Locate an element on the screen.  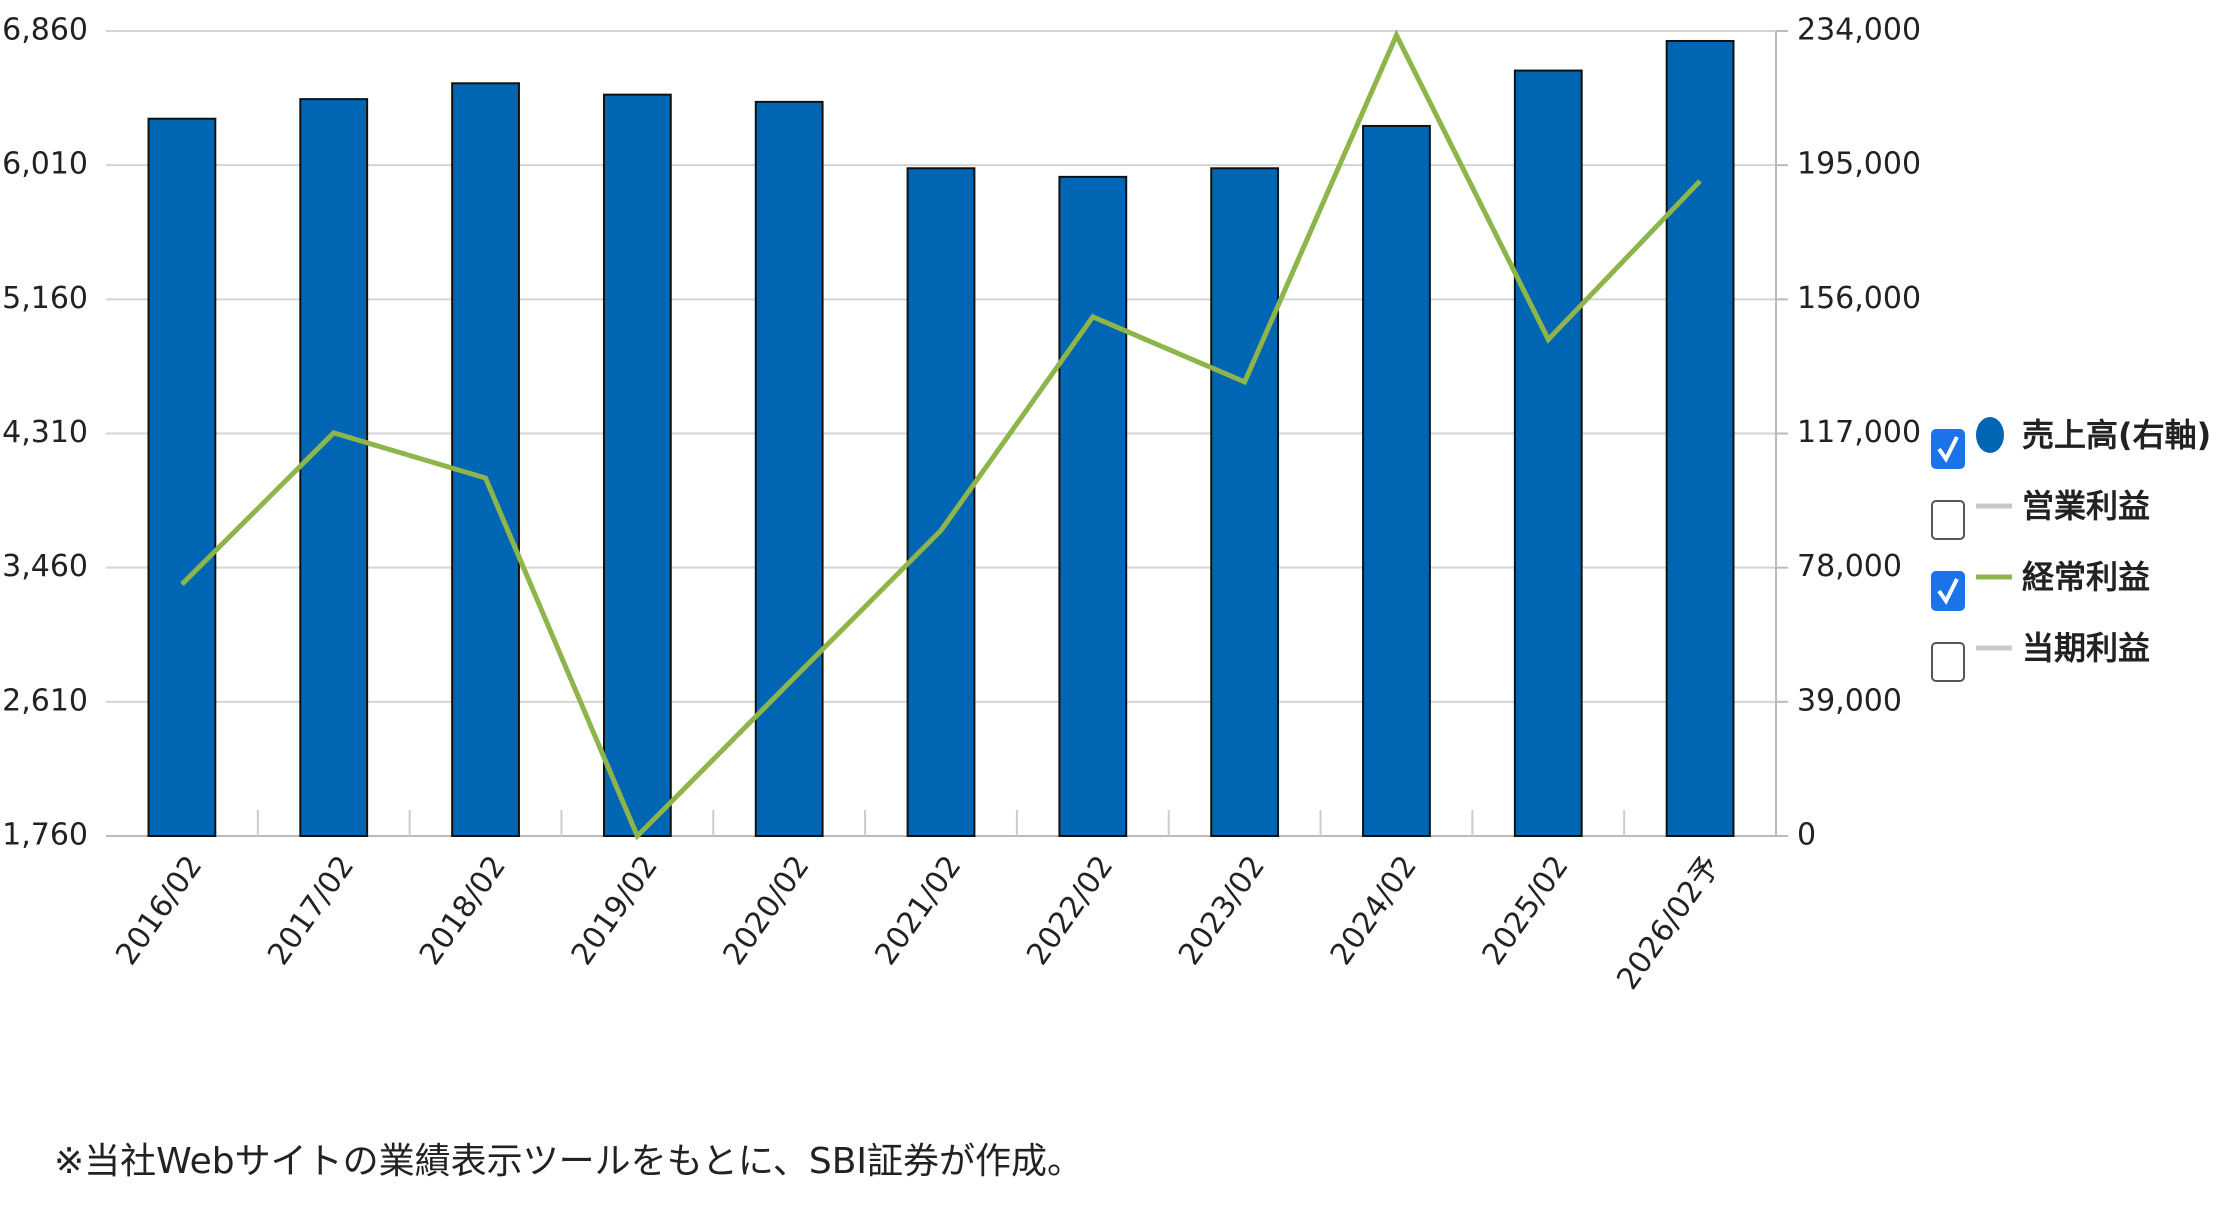
legend-item: 売上高(右軸) is located at coordinates (2071, 442).